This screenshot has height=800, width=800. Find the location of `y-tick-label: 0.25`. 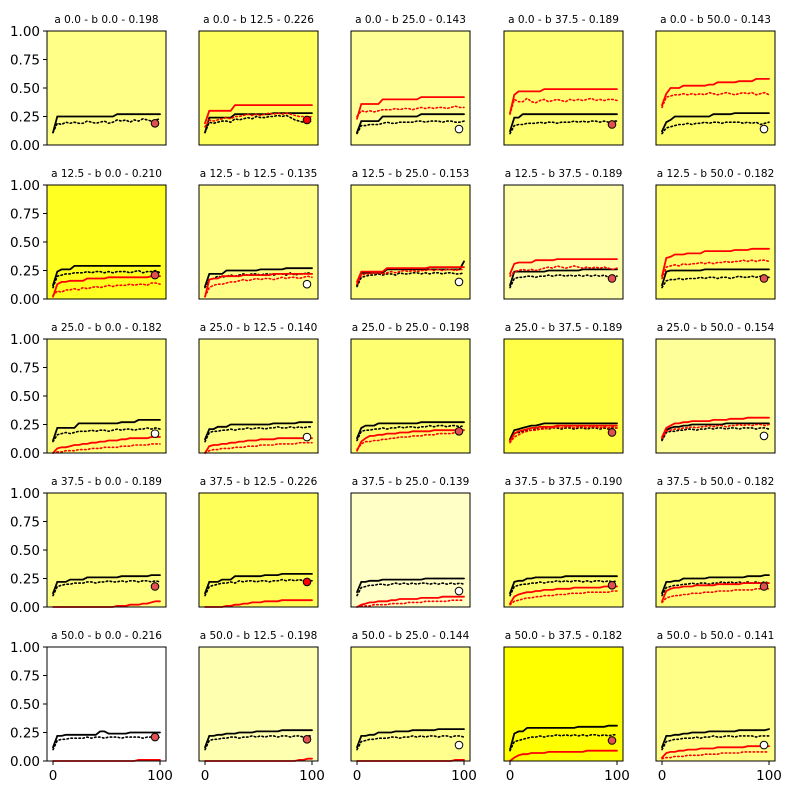

y-tick-label: 0.25 is located at coordinates (25, 272).